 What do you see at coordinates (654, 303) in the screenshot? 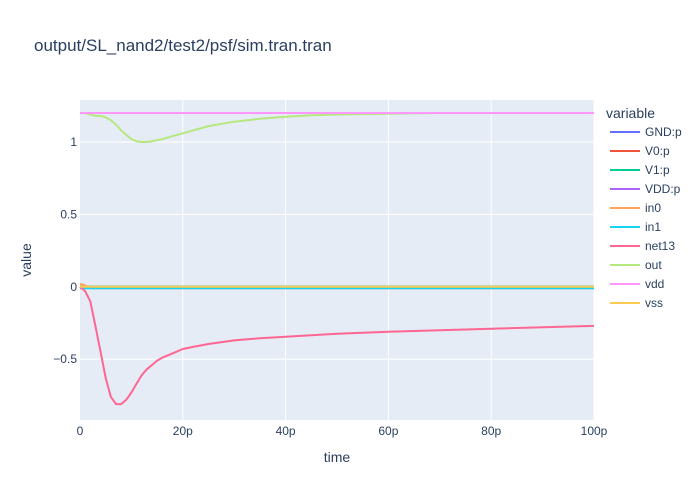
I see `legend-label: vss` at bounding box center [654, 303].